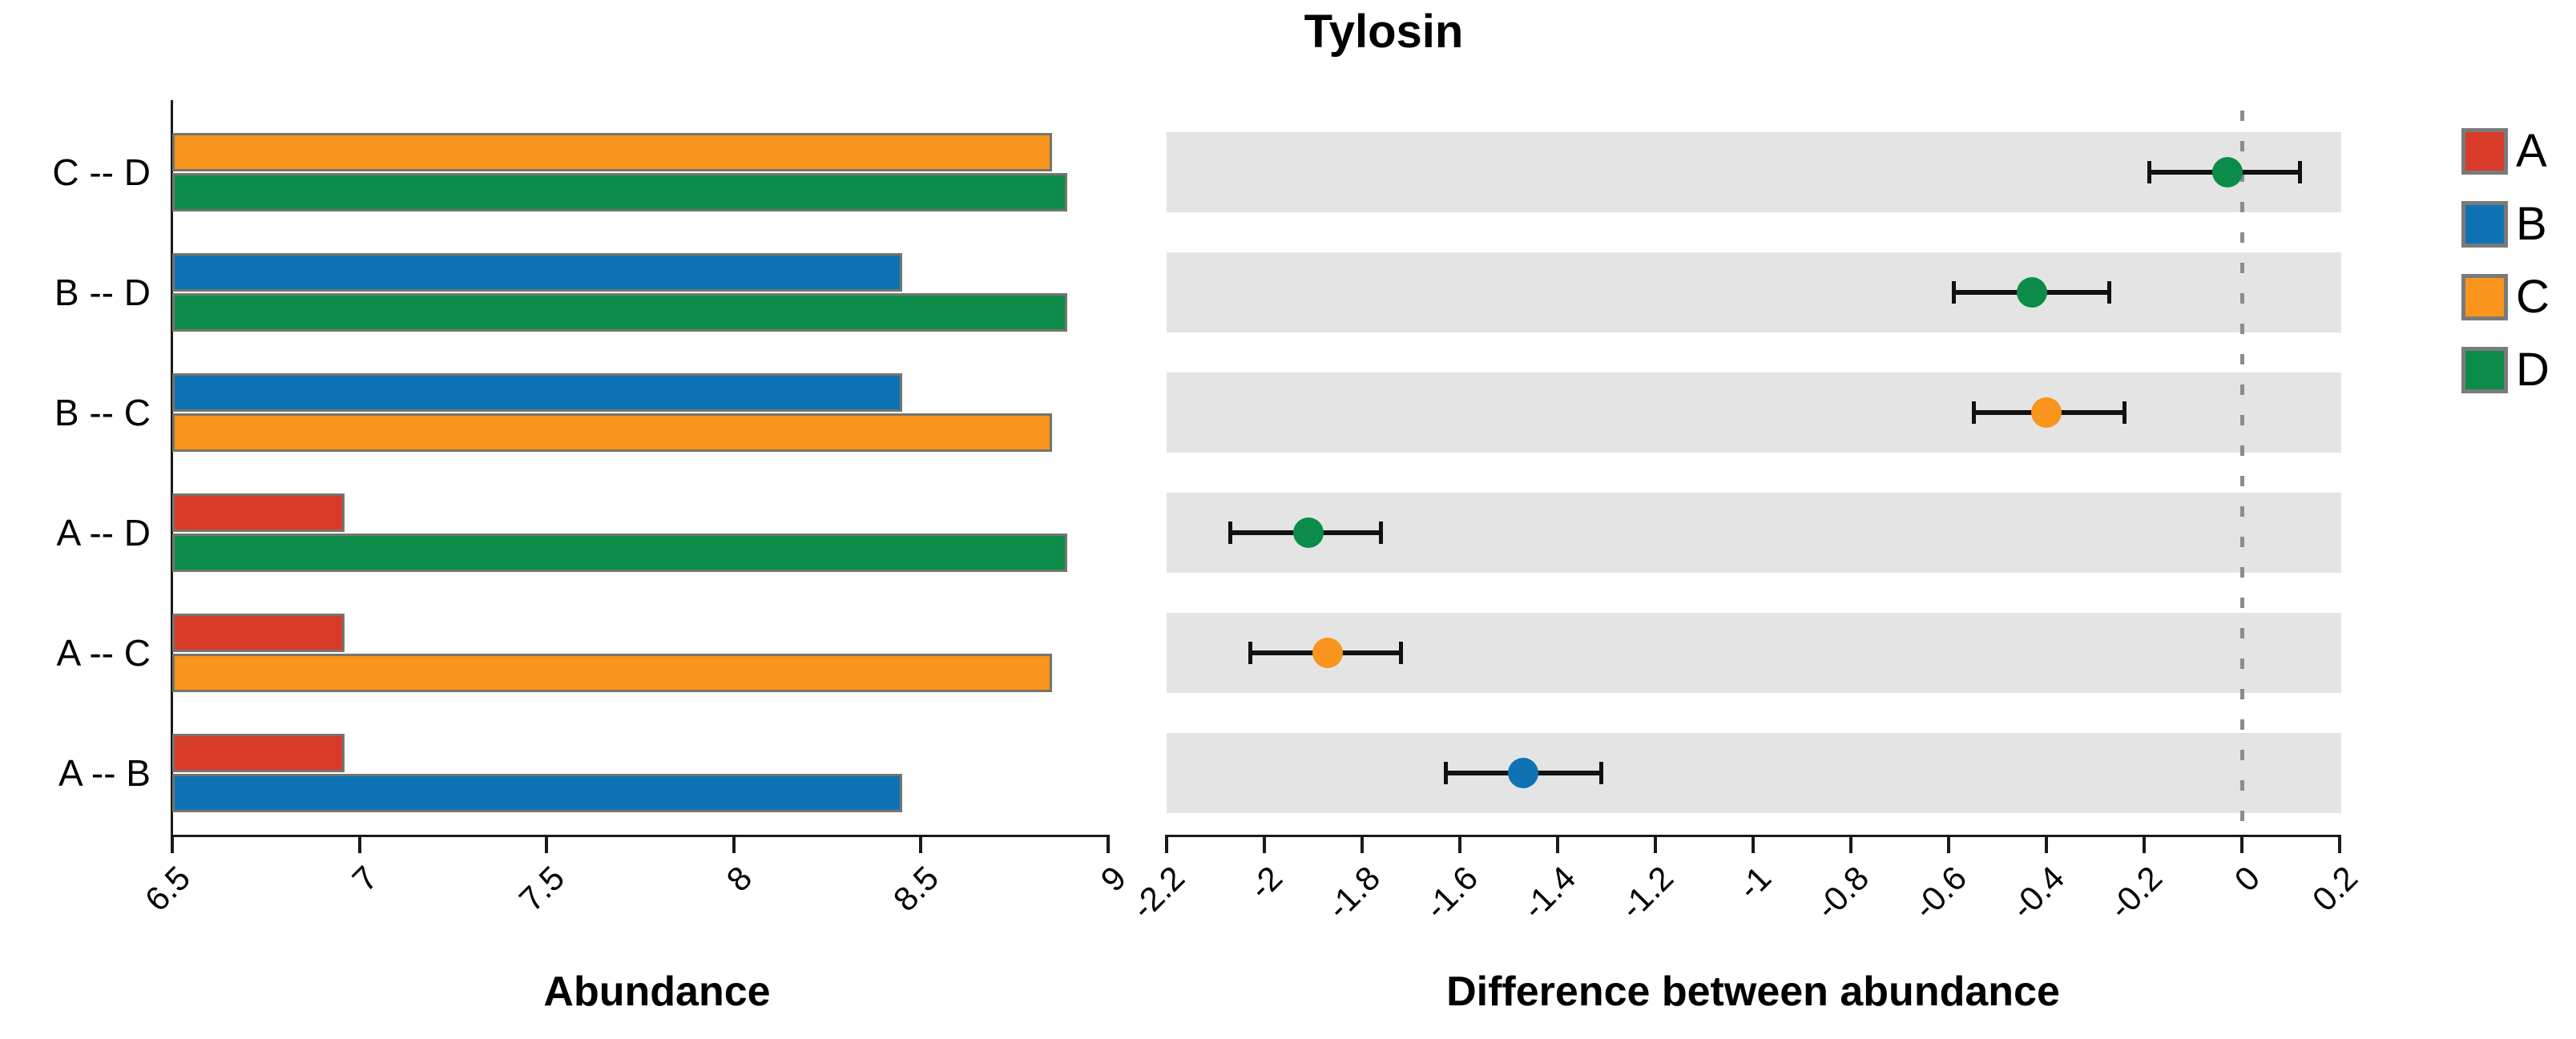 The image size is (2576, 1039). Describe the element at coordinates (2484, 297) in the screenshot. I see `legend-swatch-C` at that location.